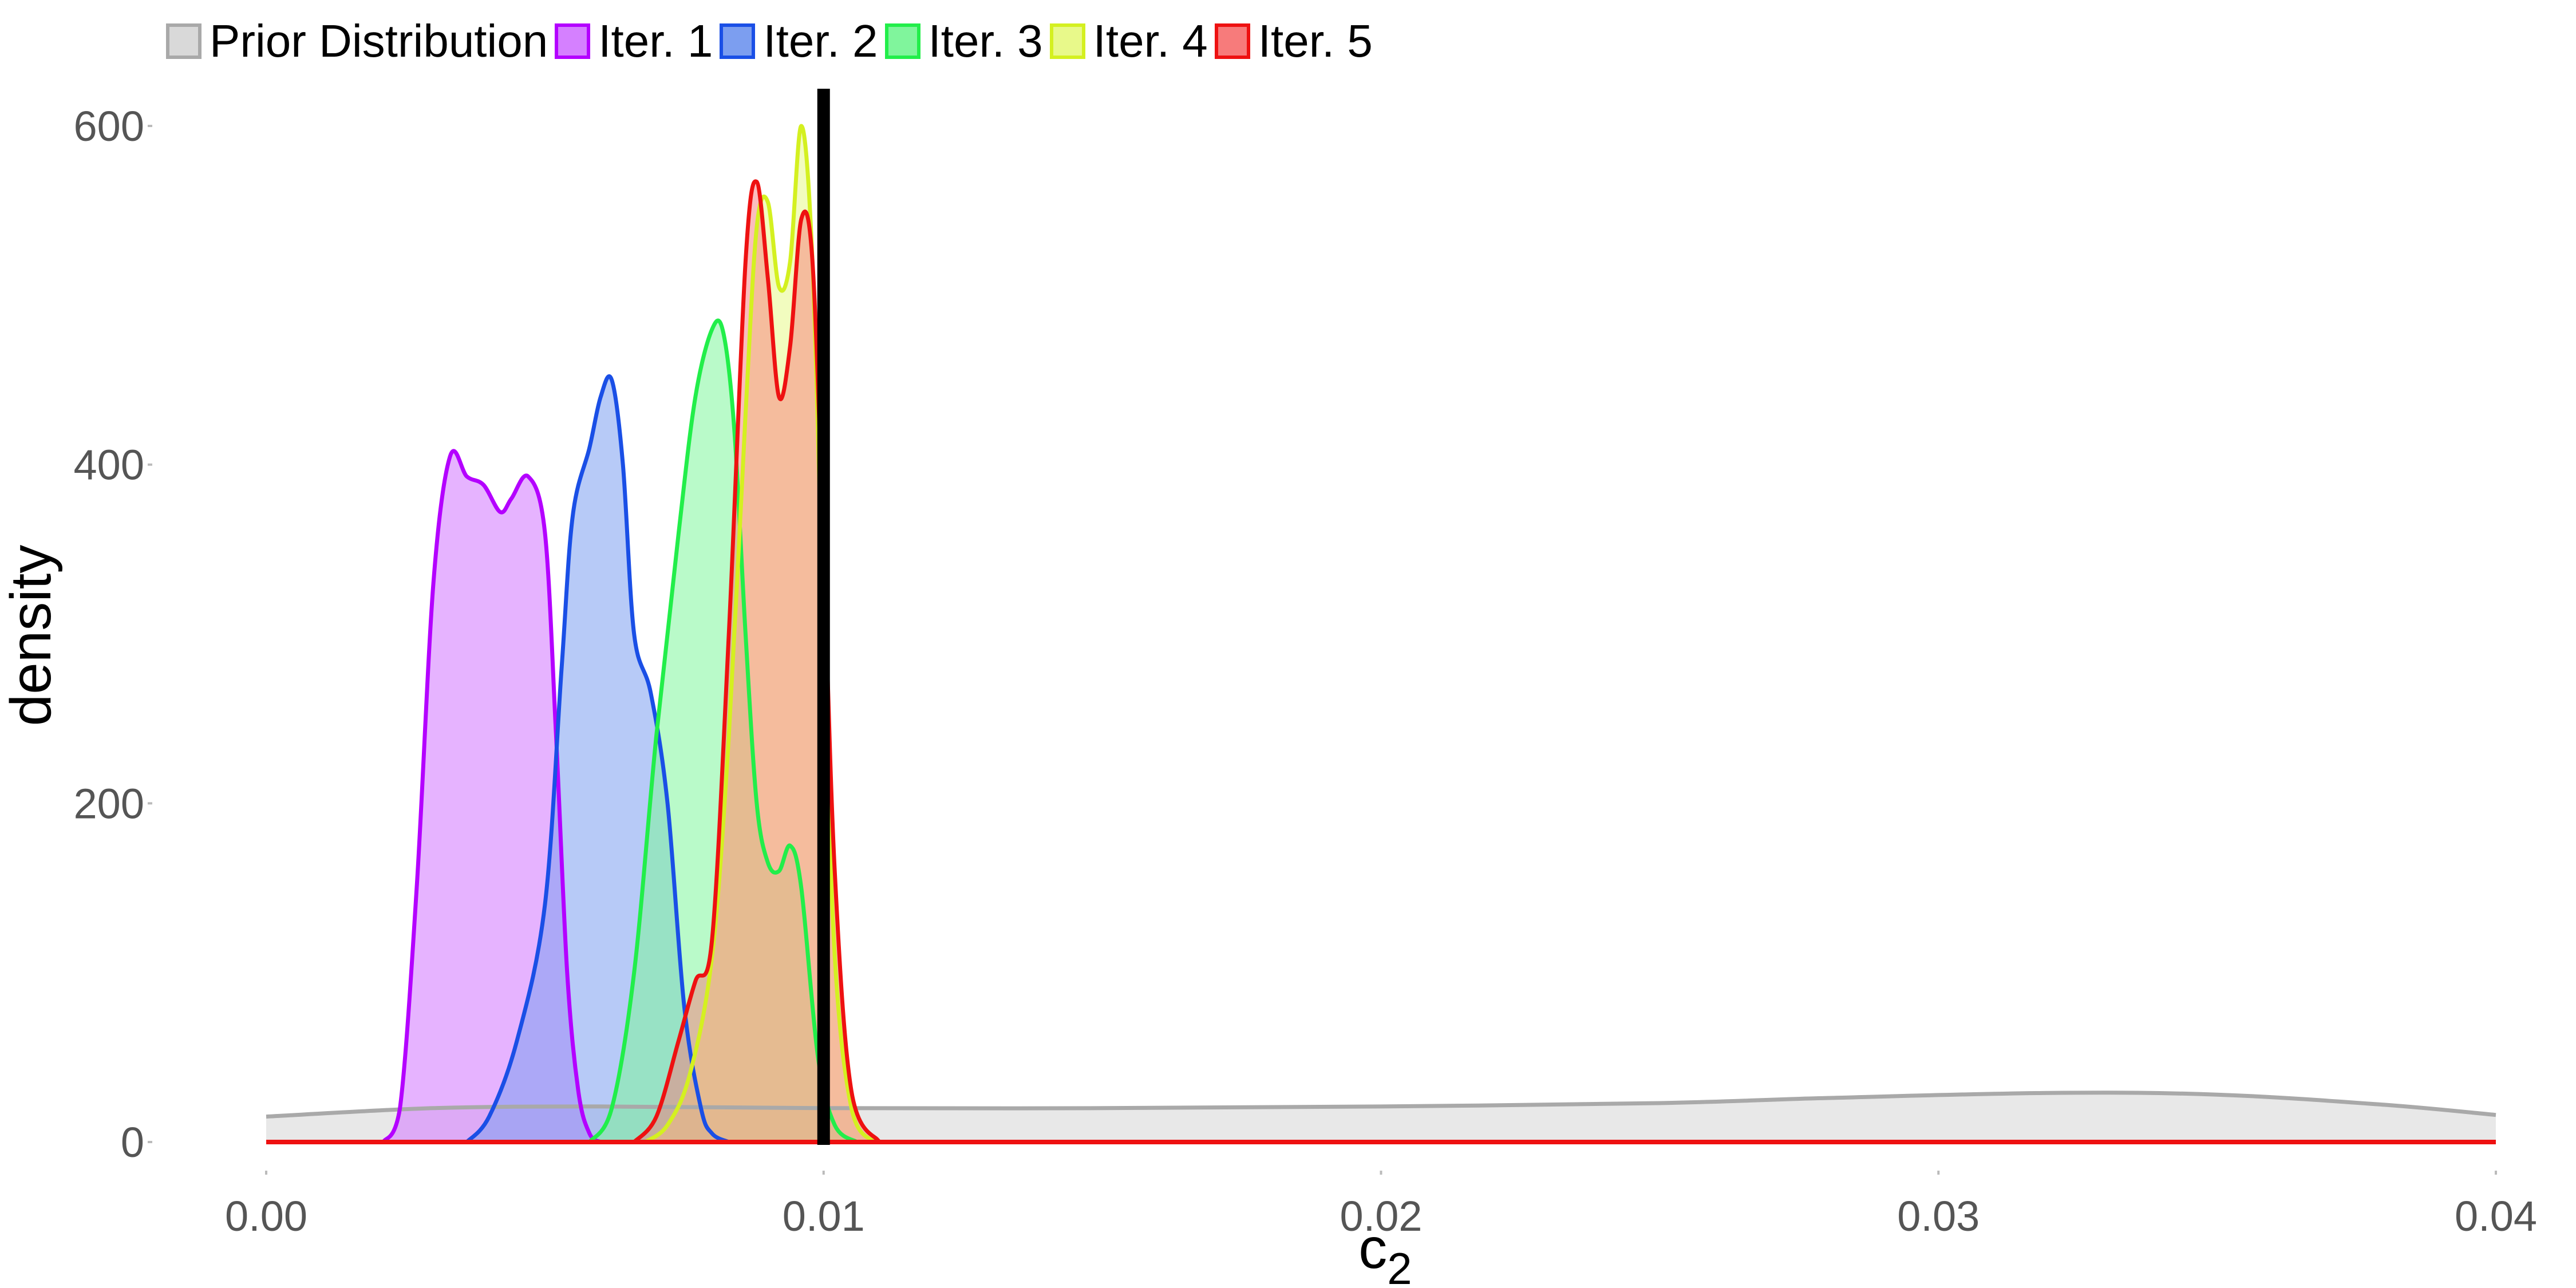  I want to click on legend-label: Iter. 1, so click(655, 40).